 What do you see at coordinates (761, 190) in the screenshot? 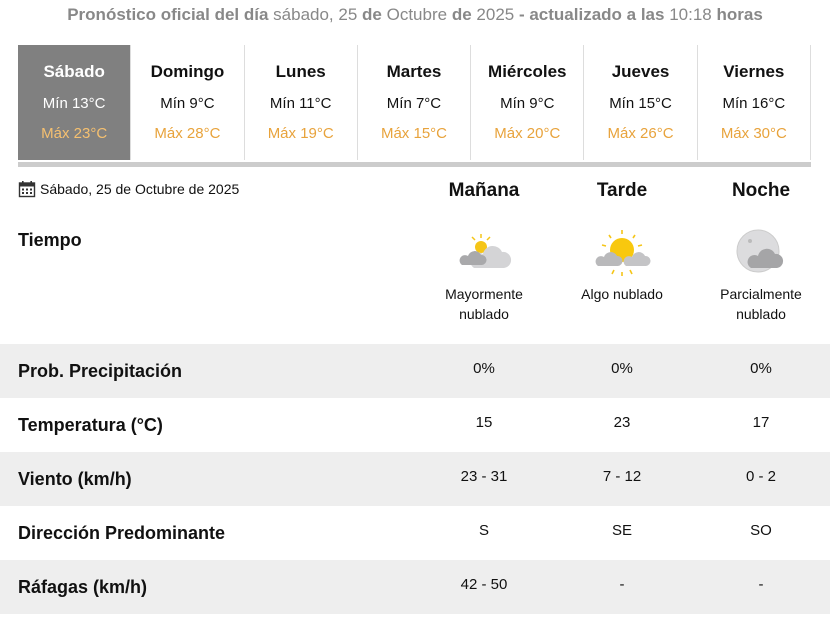
I see `period-night: Noche` at bounding box center [761, 190].